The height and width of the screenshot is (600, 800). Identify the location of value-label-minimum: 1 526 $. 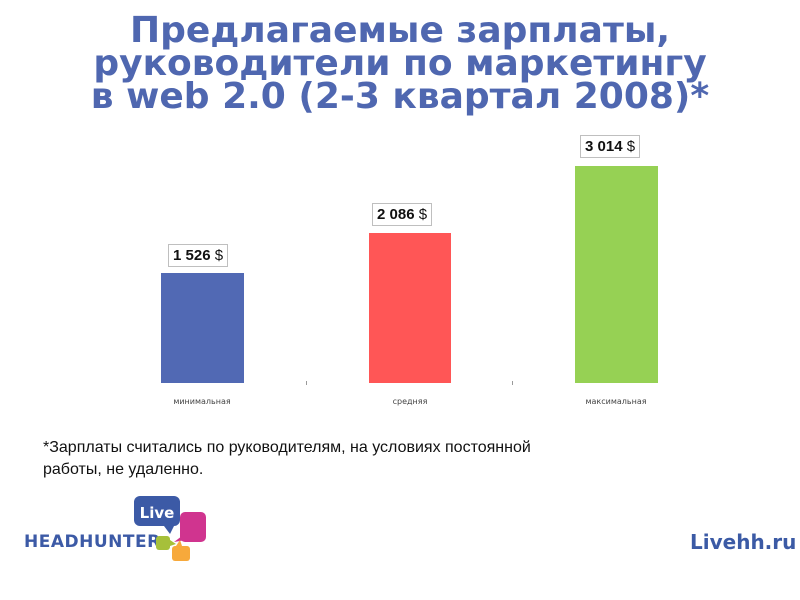
(198, 255).